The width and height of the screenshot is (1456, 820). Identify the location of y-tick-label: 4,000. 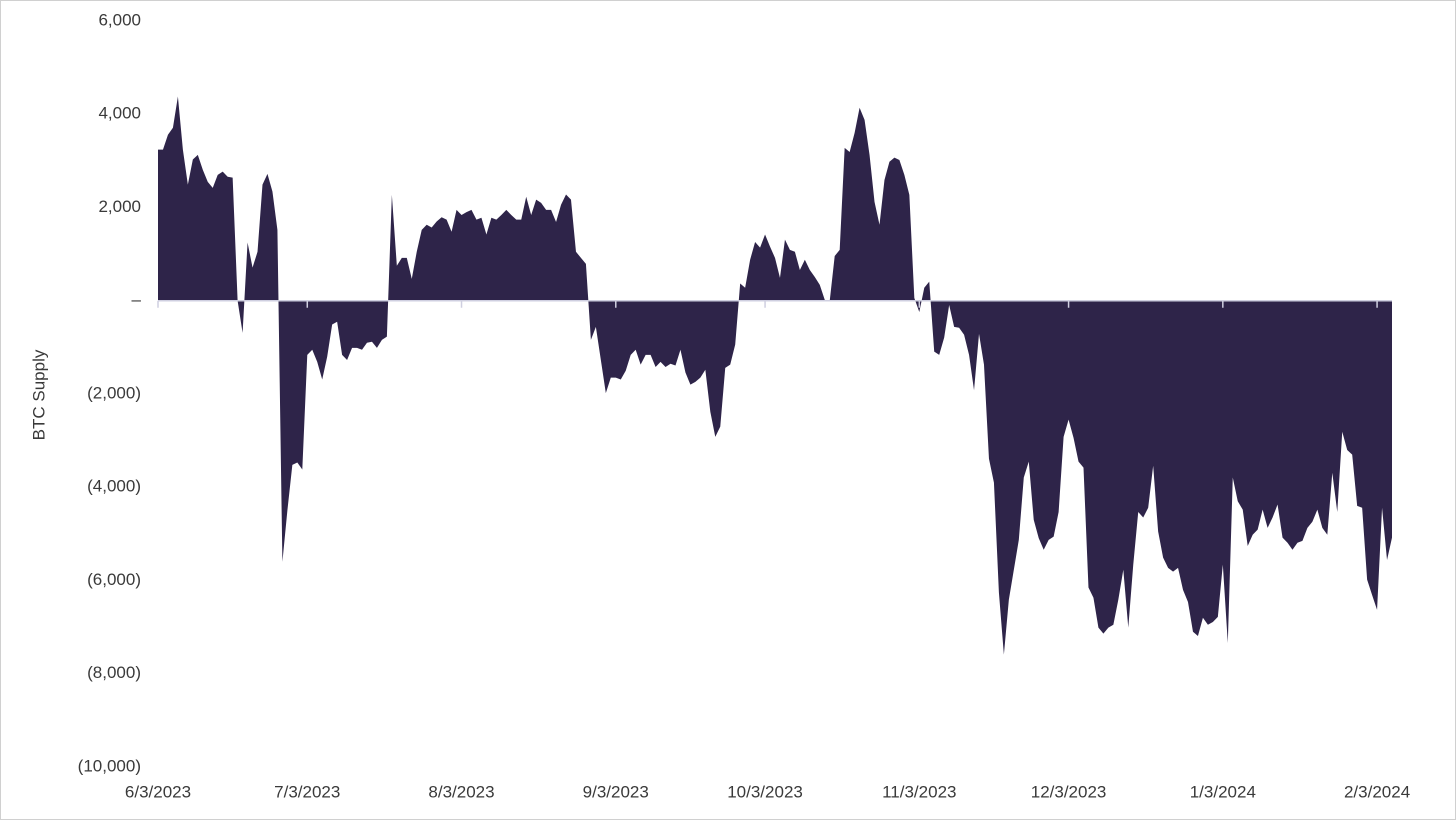
(119, 113).